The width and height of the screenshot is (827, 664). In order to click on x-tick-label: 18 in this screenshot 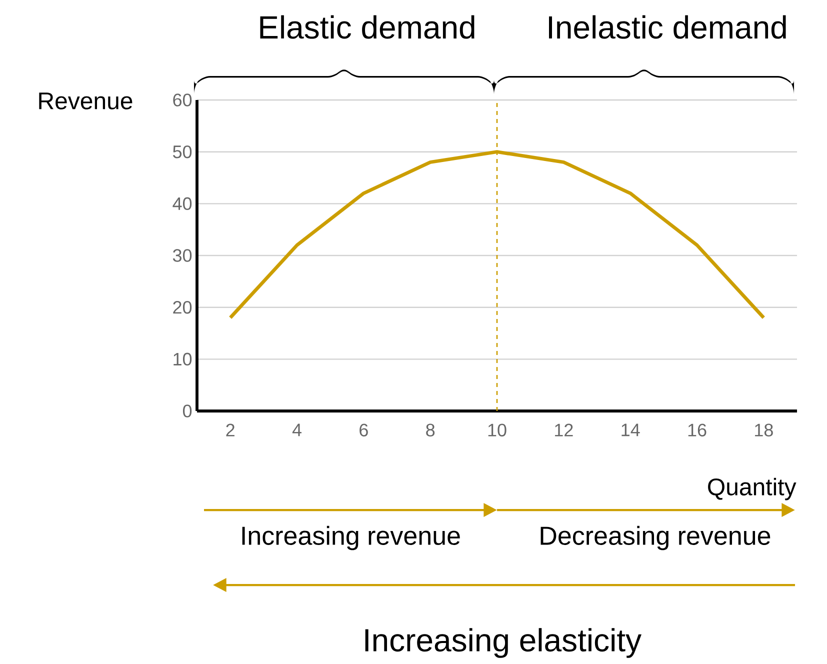, I will do `click(764, 430)`.